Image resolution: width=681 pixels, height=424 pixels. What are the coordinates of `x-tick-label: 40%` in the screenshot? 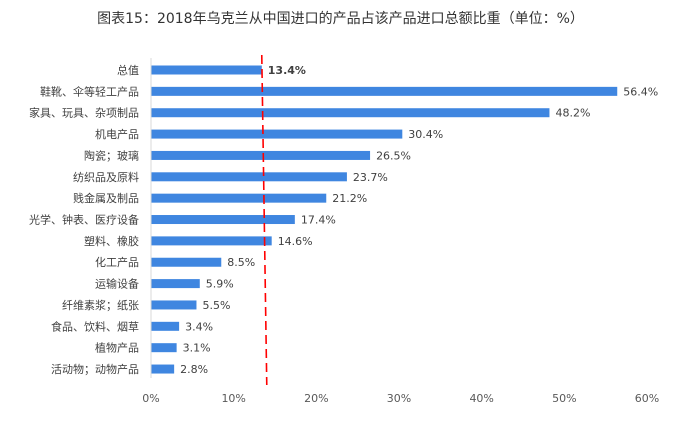 It's located at (481, 398).